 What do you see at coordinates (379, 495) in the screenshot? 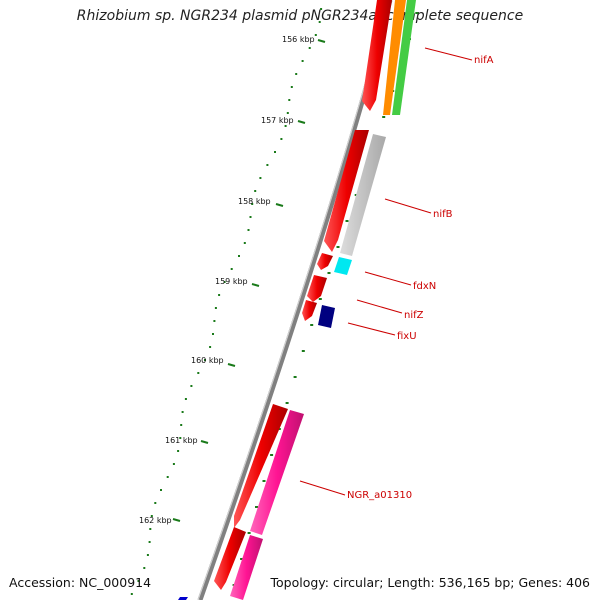
I see `gene-label-ngr-a01310: NGR_a01310` at bounding box center [379, 495].